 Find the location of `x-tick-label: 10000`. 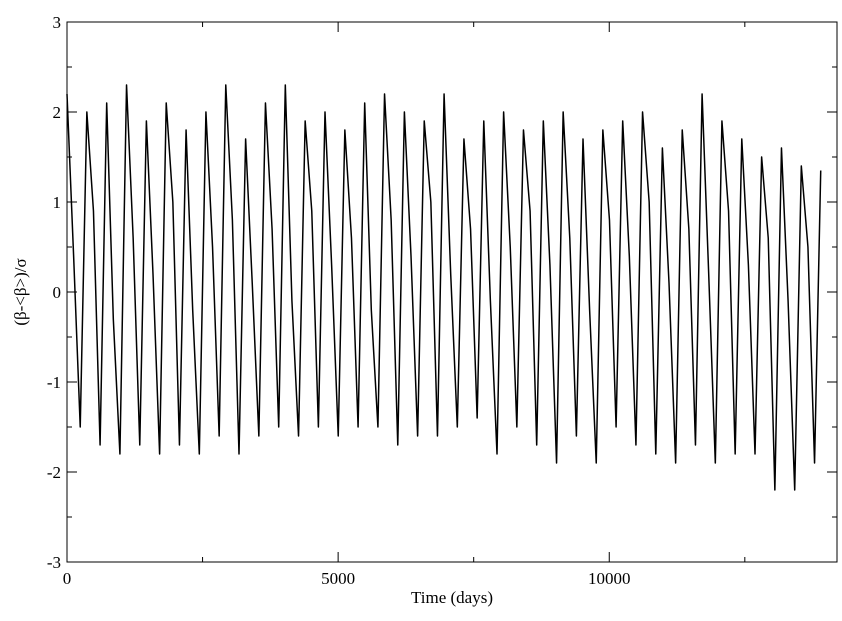

x-tick-label: 10000 is located at coordinates (609, 578).